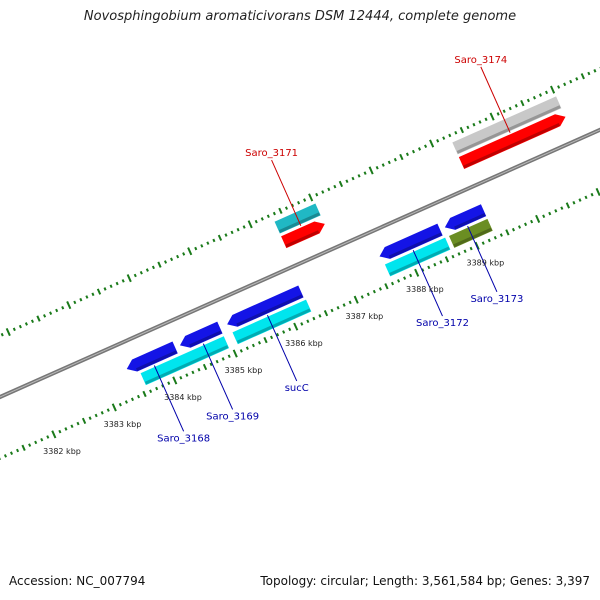 This screenshot has width=600, height=600. What do you see at coordinates (77, 581) in the screenshot?
I see `accession-text: Accession: NC_007794` at bounding box center [77, 581].